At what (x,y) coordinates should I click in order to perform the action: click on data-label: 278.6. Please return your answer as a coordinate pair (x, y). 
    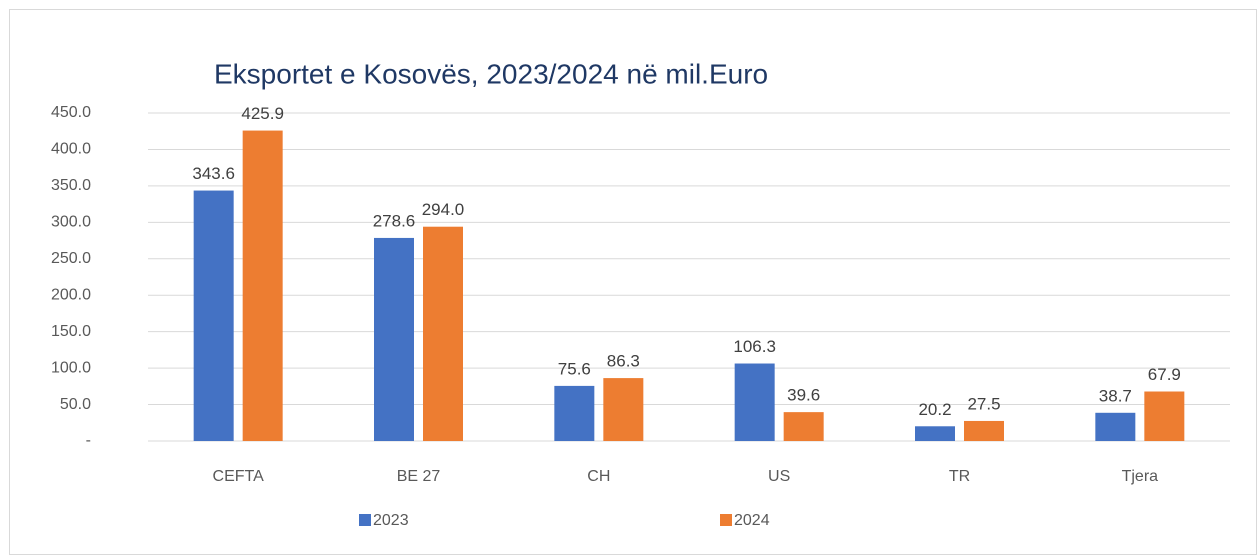
    Looking at the image, I should click on (394, 220).